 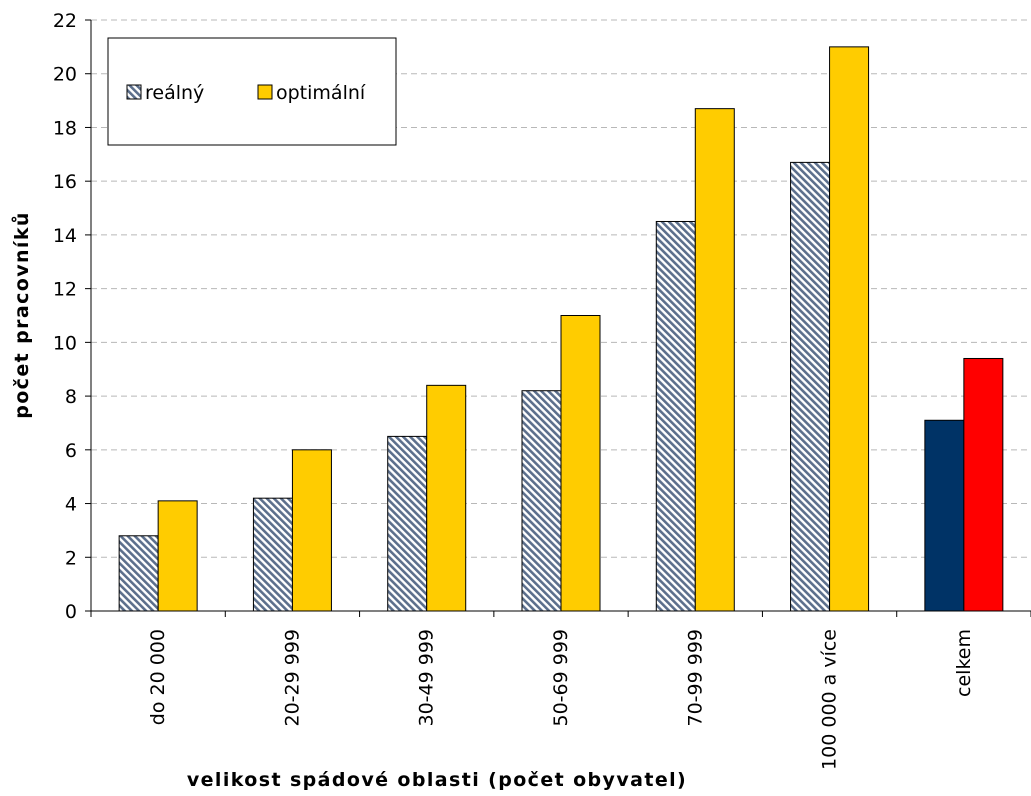 I want to click on legend-box, so click(x=252, y=91).